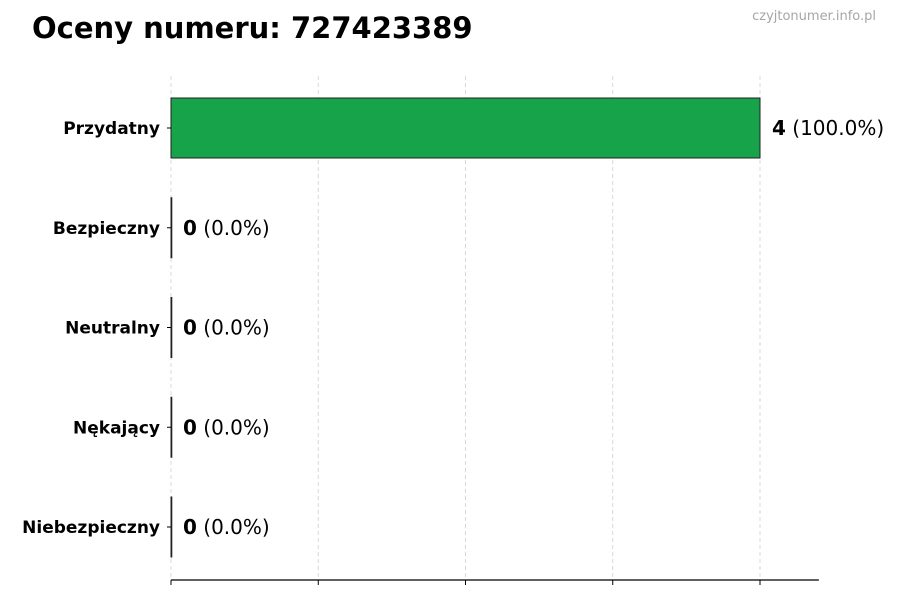  Describe the element at coordinates (91, 528) in the screenshot. I see `category-label: Niebezpieczny` at that location.